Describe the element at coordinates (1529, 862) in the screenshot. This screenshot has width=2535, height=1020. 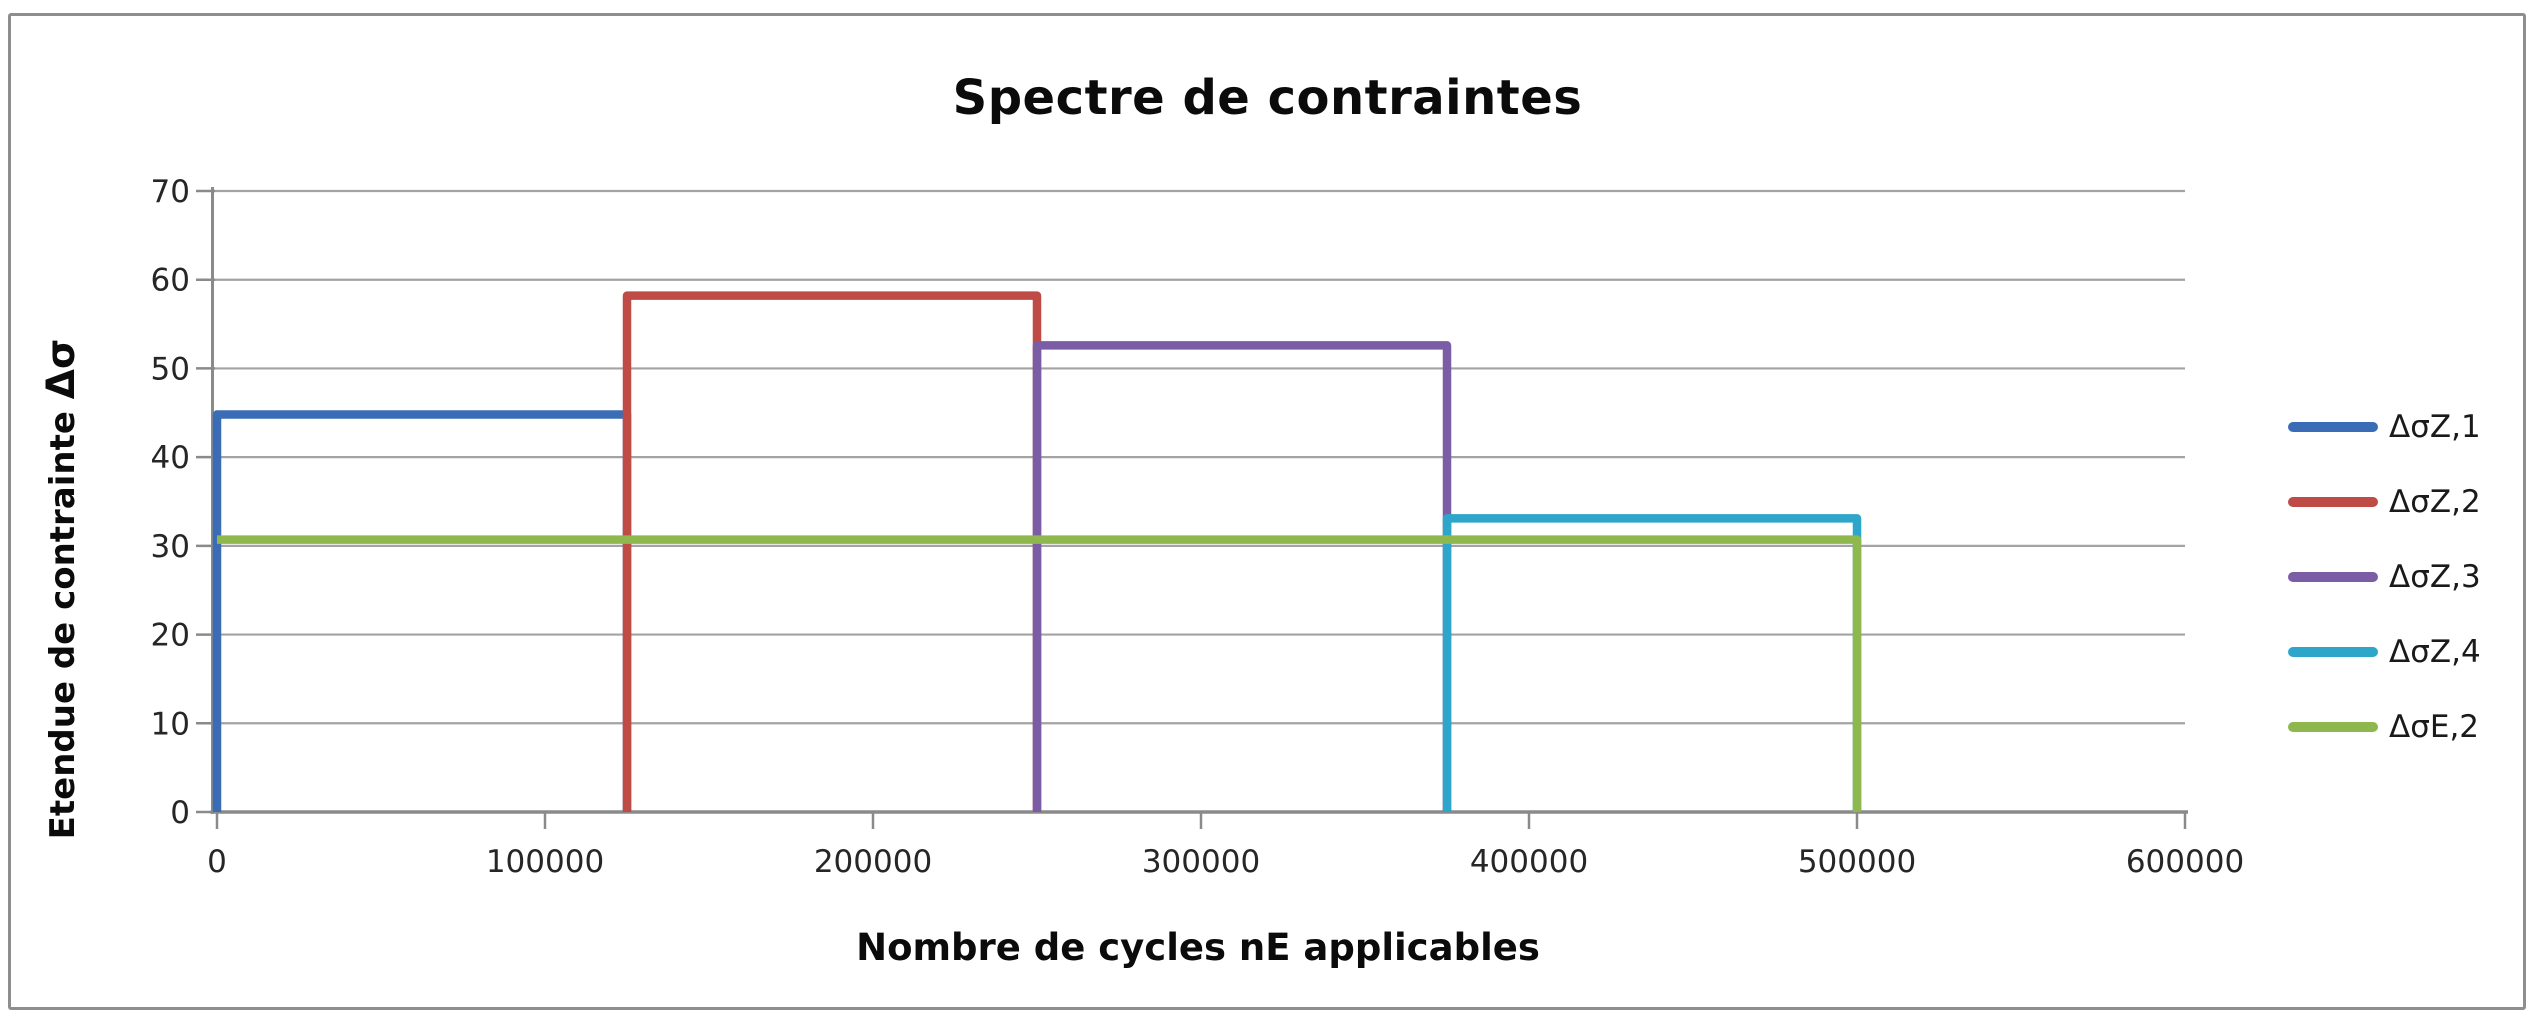
I see `x-tick-label: 400000` at that location.